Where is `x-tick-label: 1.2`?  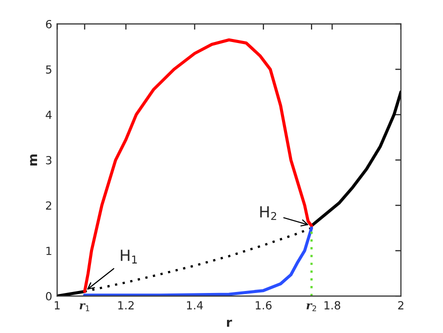 x-tick-label: 1.2 is located at coordinates (126, 305).